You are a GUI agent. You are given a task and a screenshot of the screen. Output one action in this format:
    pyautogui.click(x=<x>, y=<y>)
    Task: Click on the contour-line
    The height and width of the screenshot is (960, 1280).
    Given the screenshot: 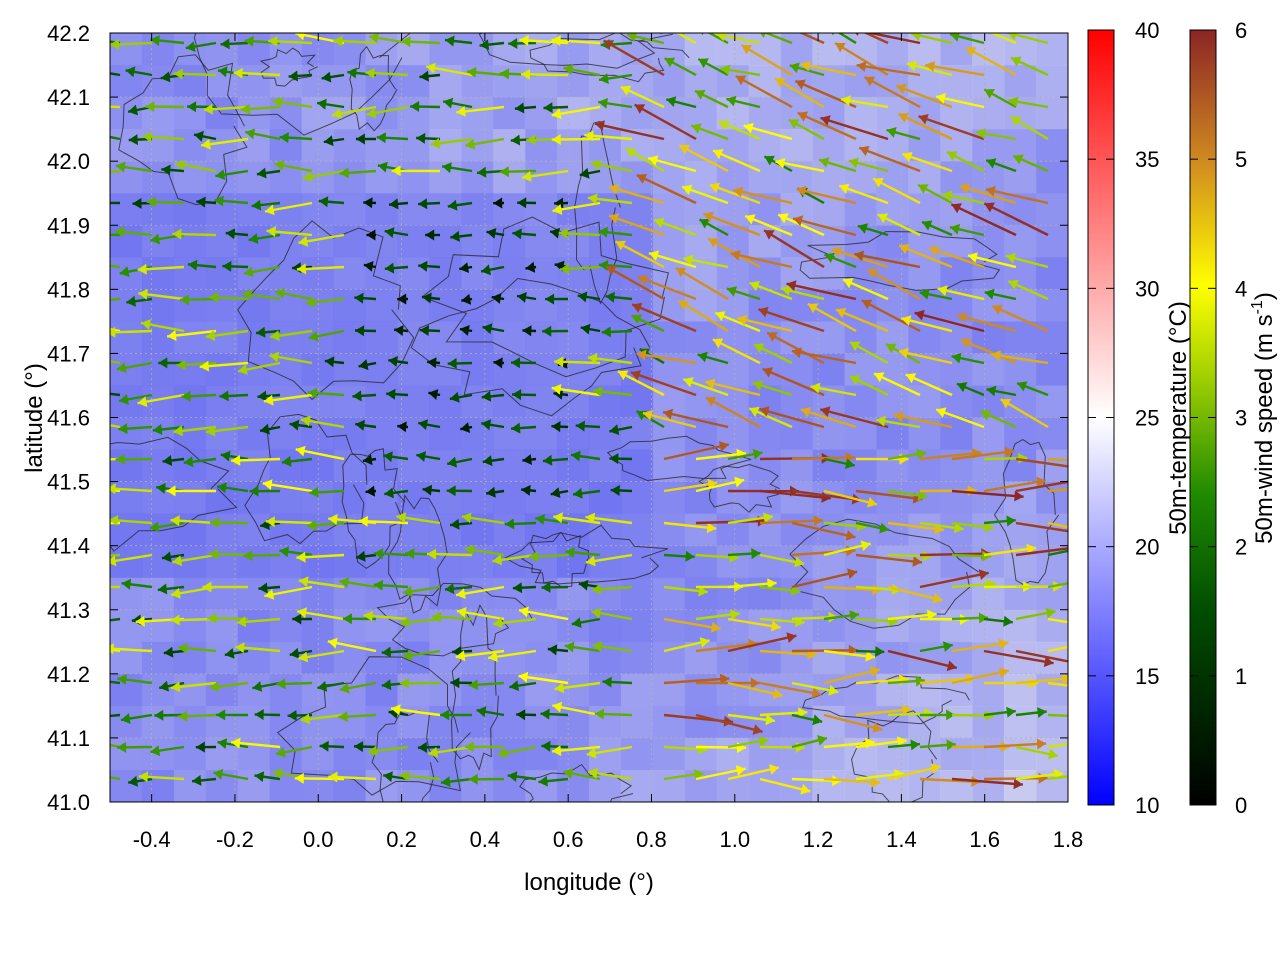 What is the action you would take?
    pyautogui.click(x=474, y=688)
    